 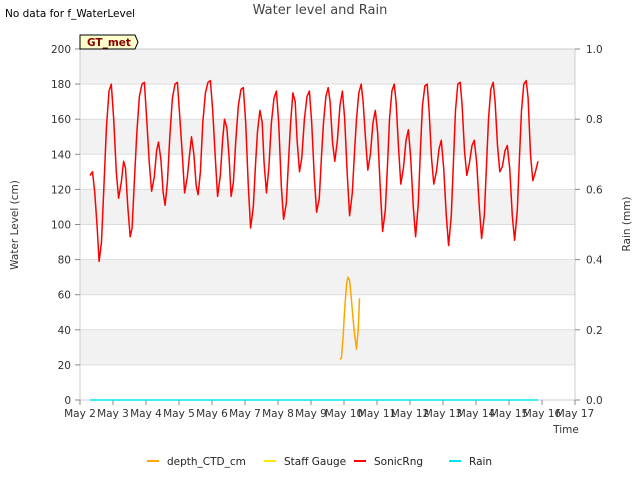 What do you see at coordinates (320, 10) in the screenshot?
I see `chart-title: Water level and Rain` at bounding box center [320, 10].